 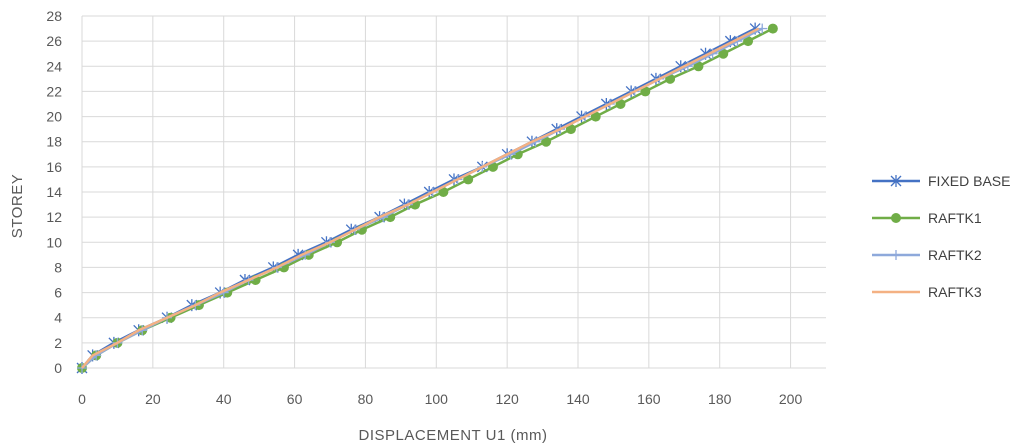 What do you see at coordinates (453, 435) in the screenshot?
I see `x-axis-title: DISPLACEMENT U1 (mm)` at bounding box center [453, 435].